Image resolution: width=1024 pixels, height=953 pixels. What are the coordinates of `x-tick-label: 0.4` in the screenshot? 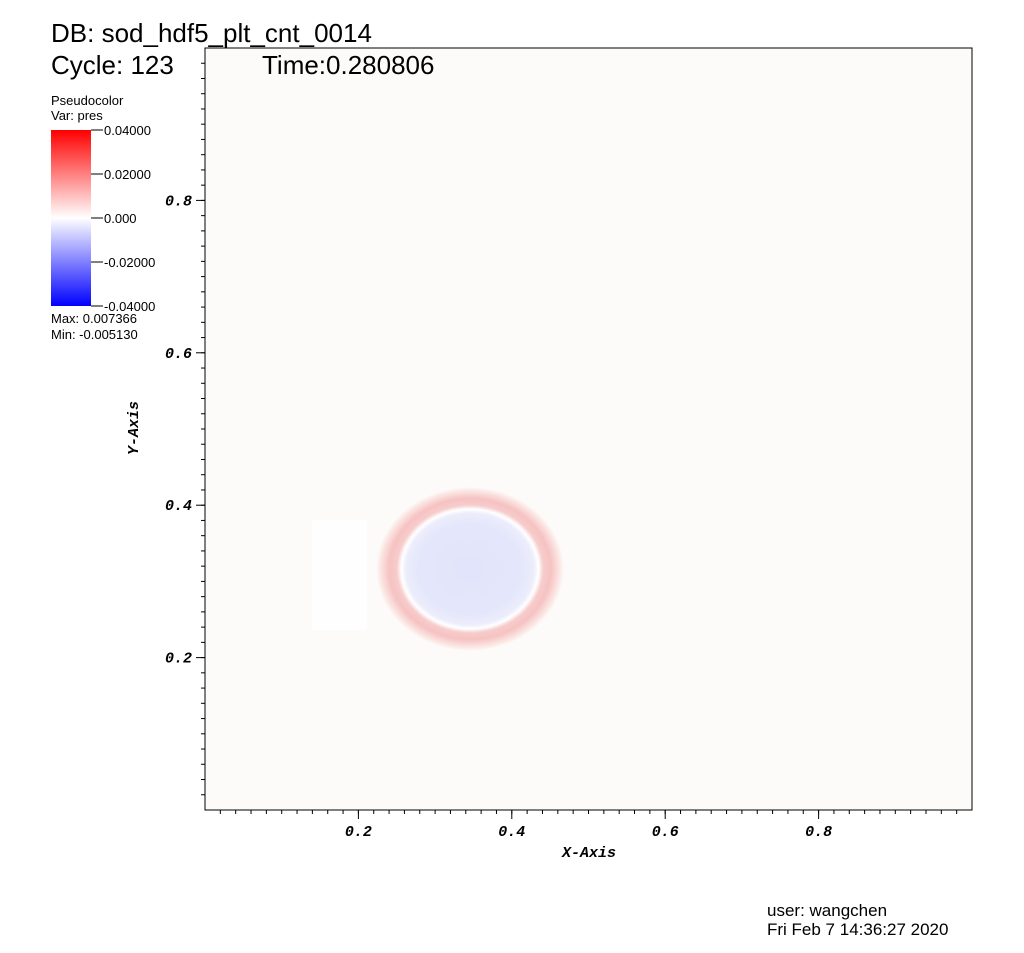 It's located at (511, 832).